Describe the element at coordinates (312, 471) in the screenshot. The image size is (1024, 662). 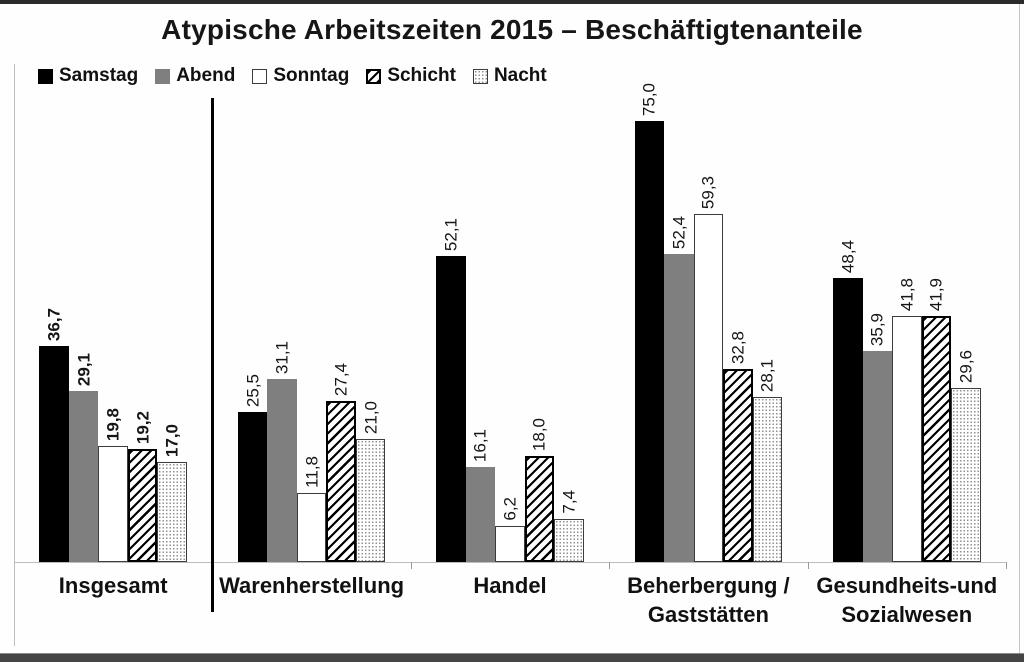
I see `value-label-sonntag: 11,8` at that location.